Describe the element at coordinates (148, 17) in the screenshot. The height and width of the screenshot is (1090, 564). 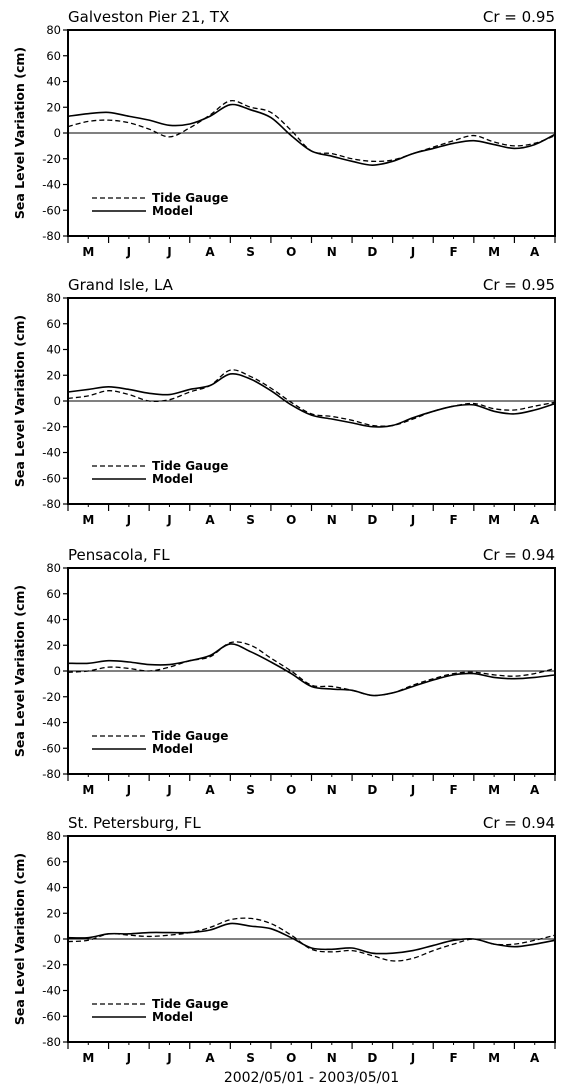
I see `panel-title: Galveston Pier 21, TX` at that location.